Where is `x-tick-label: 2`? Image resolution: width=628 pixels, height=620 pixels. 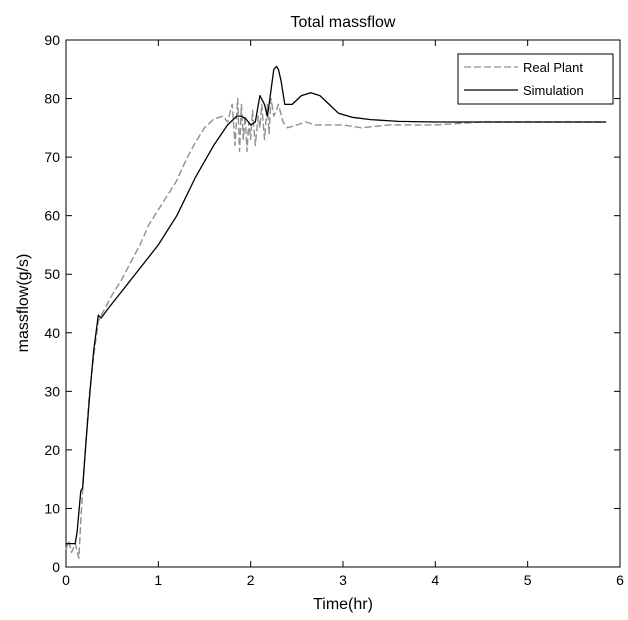
x-tick-label: 2 is located at coordinates (251, 580).